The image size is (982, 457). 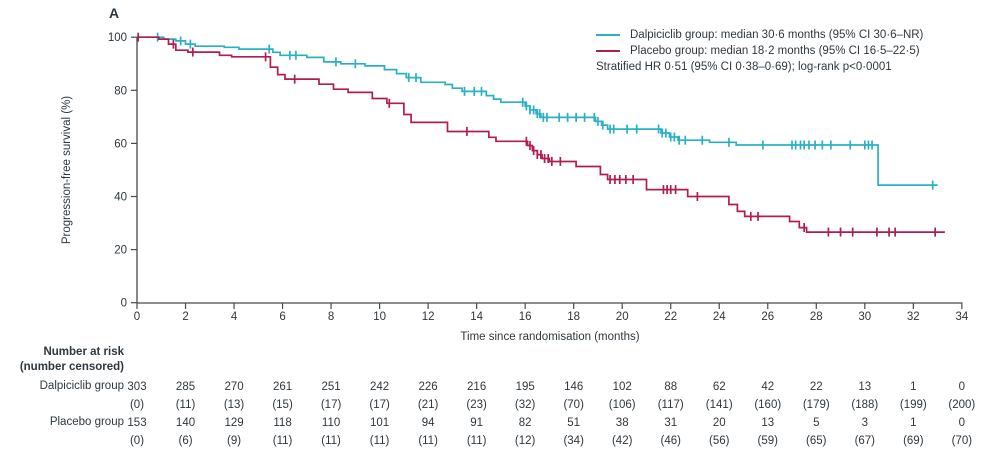 What do you see at coordinates (670, 387) in the screenshot?
I see `risk-count: 88` at bounding box center [670, 387].